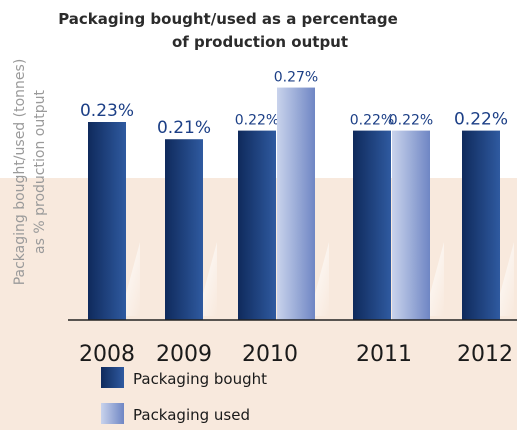  What do you see at coordinates (107, 111) in the screenshot?
I see `data-label-bought-2008: 0.23%` at bounding box center [107, 111].